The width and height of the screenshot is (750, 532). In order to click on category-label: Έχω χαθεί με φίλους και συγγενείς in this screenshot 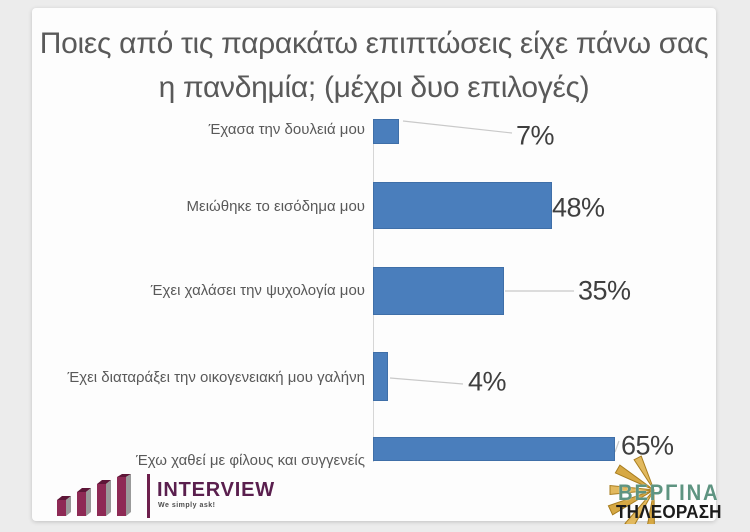, I will do `click(250, 460)`.